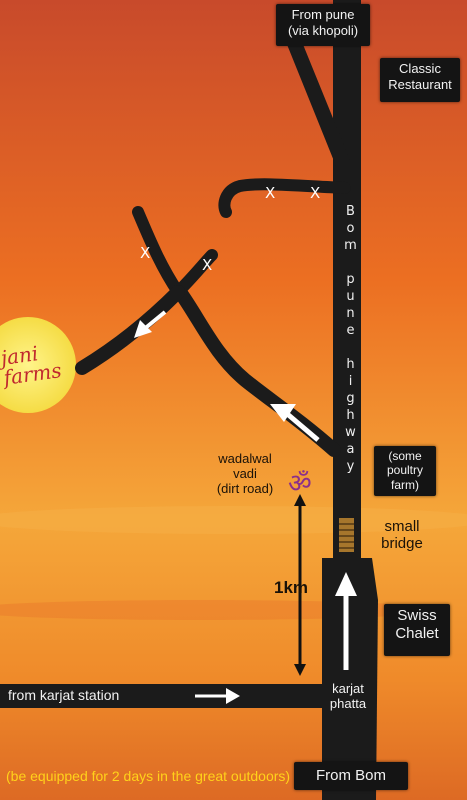  I want to click on distance-label: 1km, so click(291, 587).